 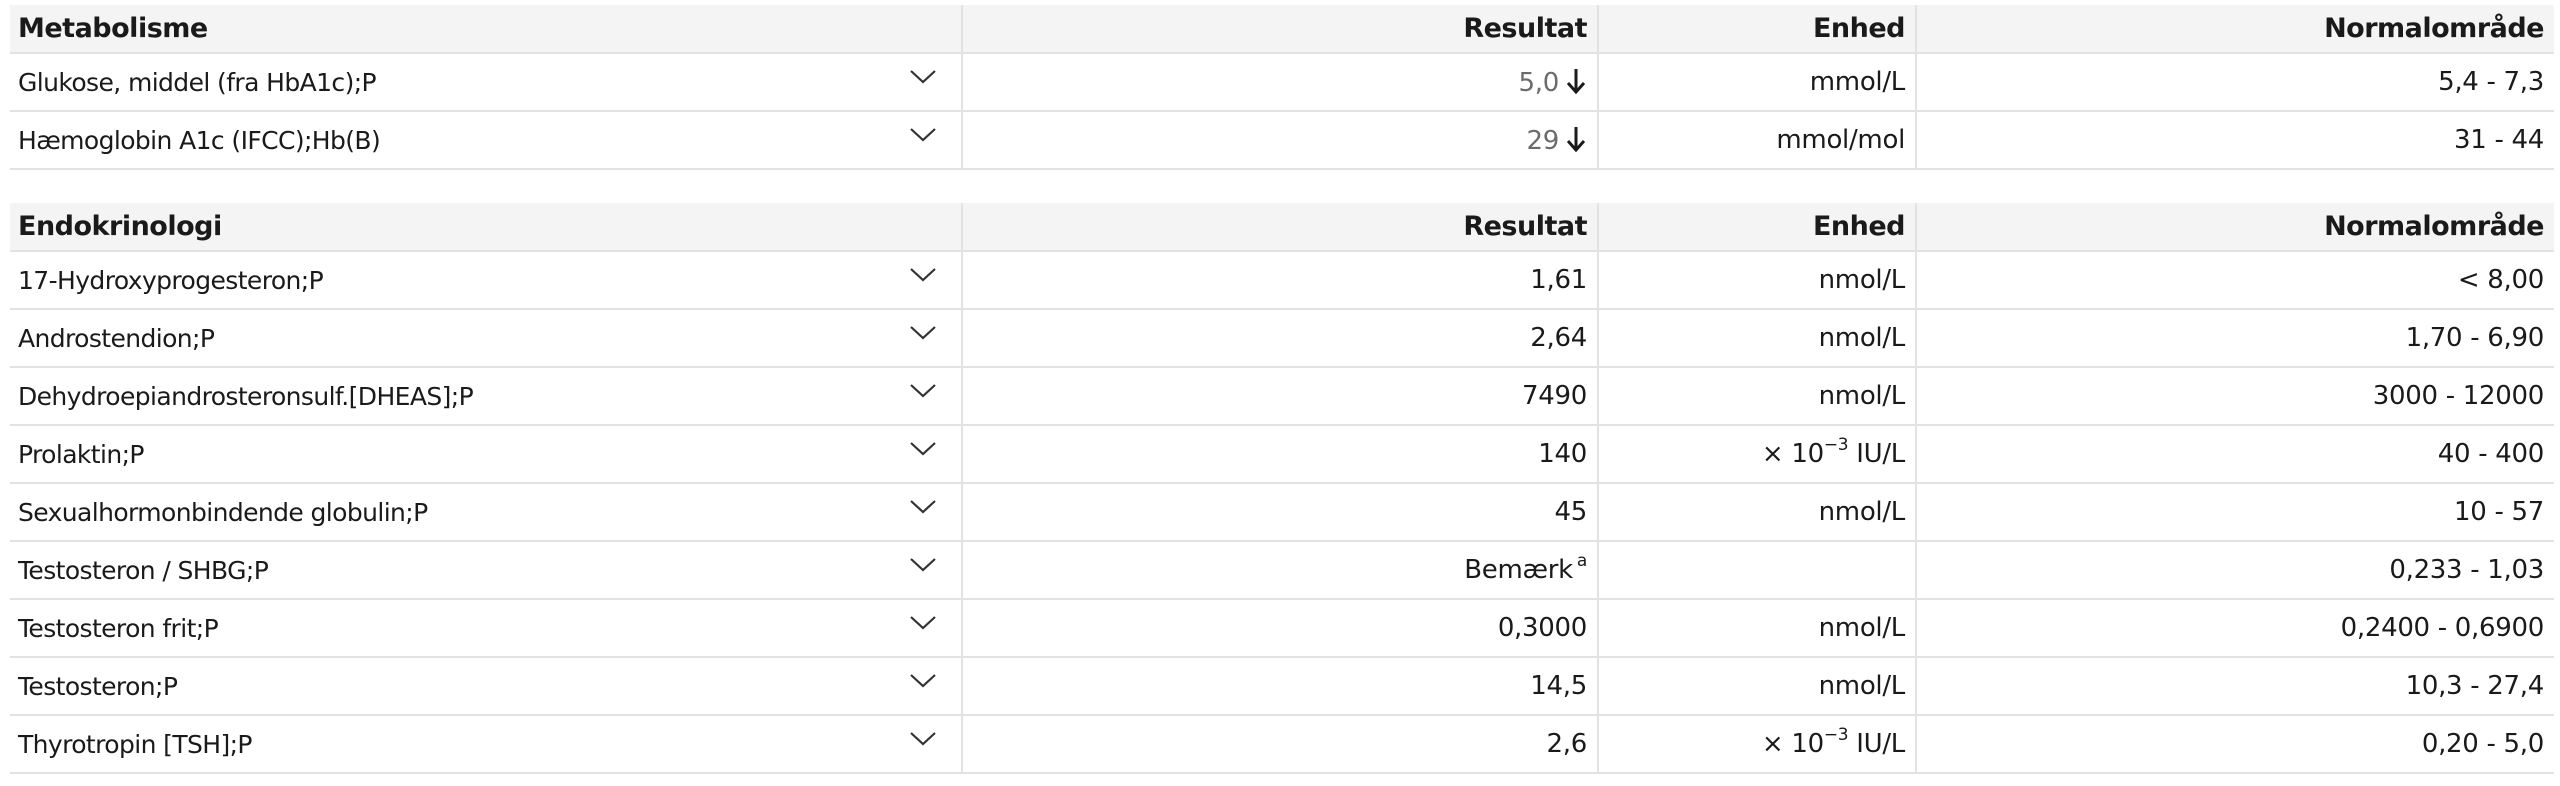 I want to click on result-cell: 0,3000, so click(x=1279, y=628).